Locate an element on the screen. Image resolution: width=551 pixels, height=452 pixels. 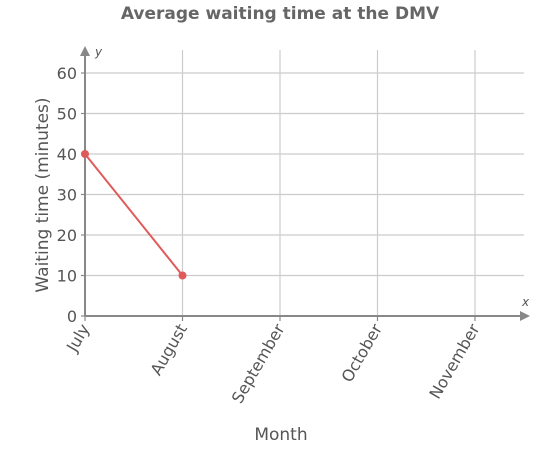
y-axis-arrow is located at coordinates (85, 51).